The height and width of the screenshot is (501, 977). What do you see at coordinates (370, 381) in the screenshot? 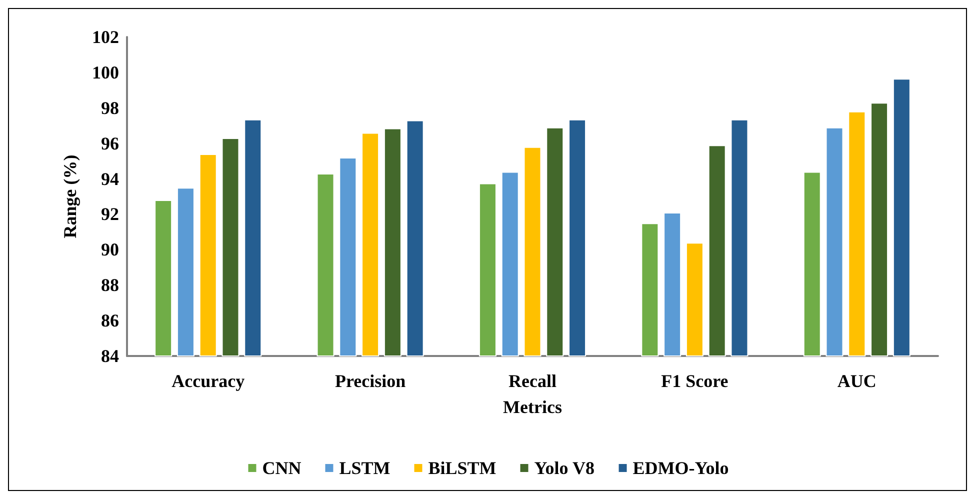
I see `x-tick-label: Precision` at bounding box center [370, 381].